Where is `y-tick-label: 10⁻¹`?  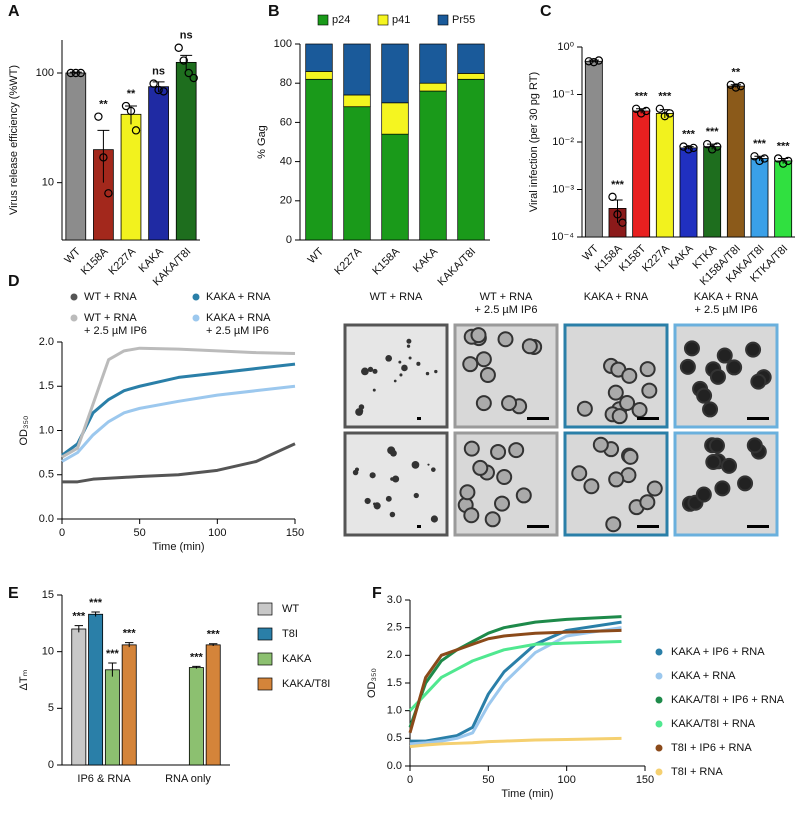 y-tick-label: 10⁻¹ is located at coordinates (563, 94).